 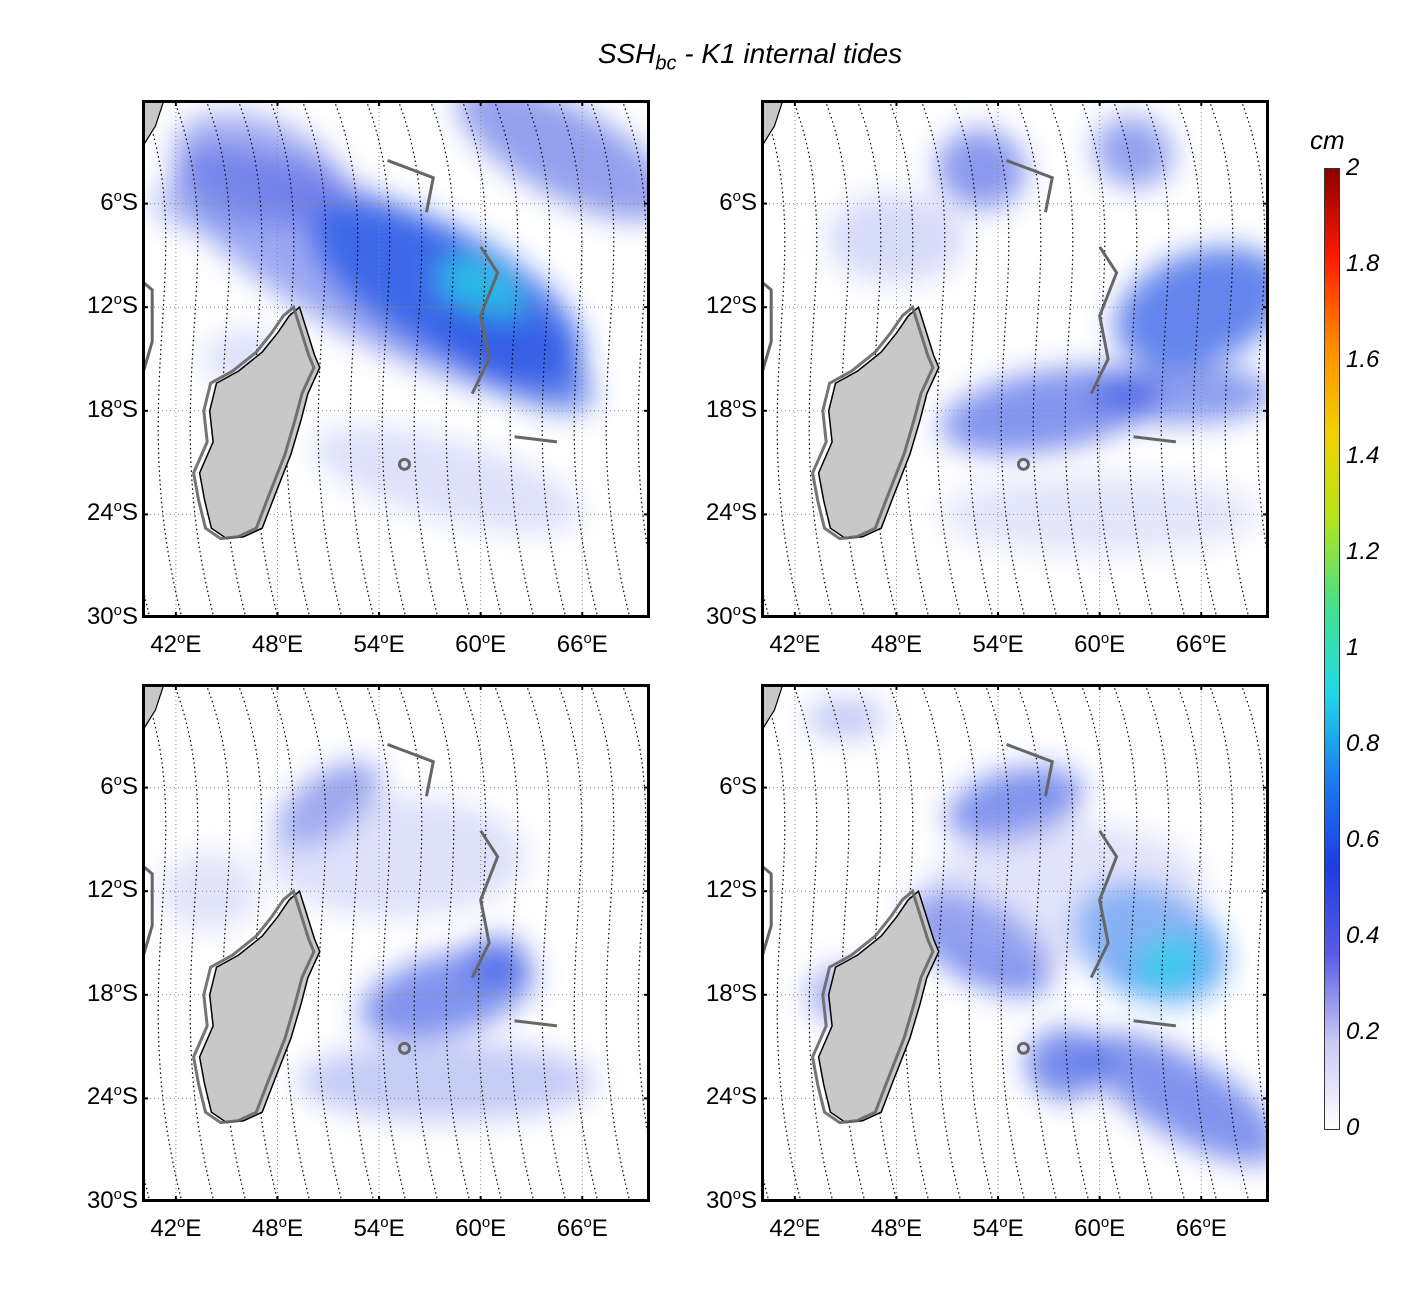 I want to click on colorbar-tick-label: 1.2, so click(x=1363, y=551).